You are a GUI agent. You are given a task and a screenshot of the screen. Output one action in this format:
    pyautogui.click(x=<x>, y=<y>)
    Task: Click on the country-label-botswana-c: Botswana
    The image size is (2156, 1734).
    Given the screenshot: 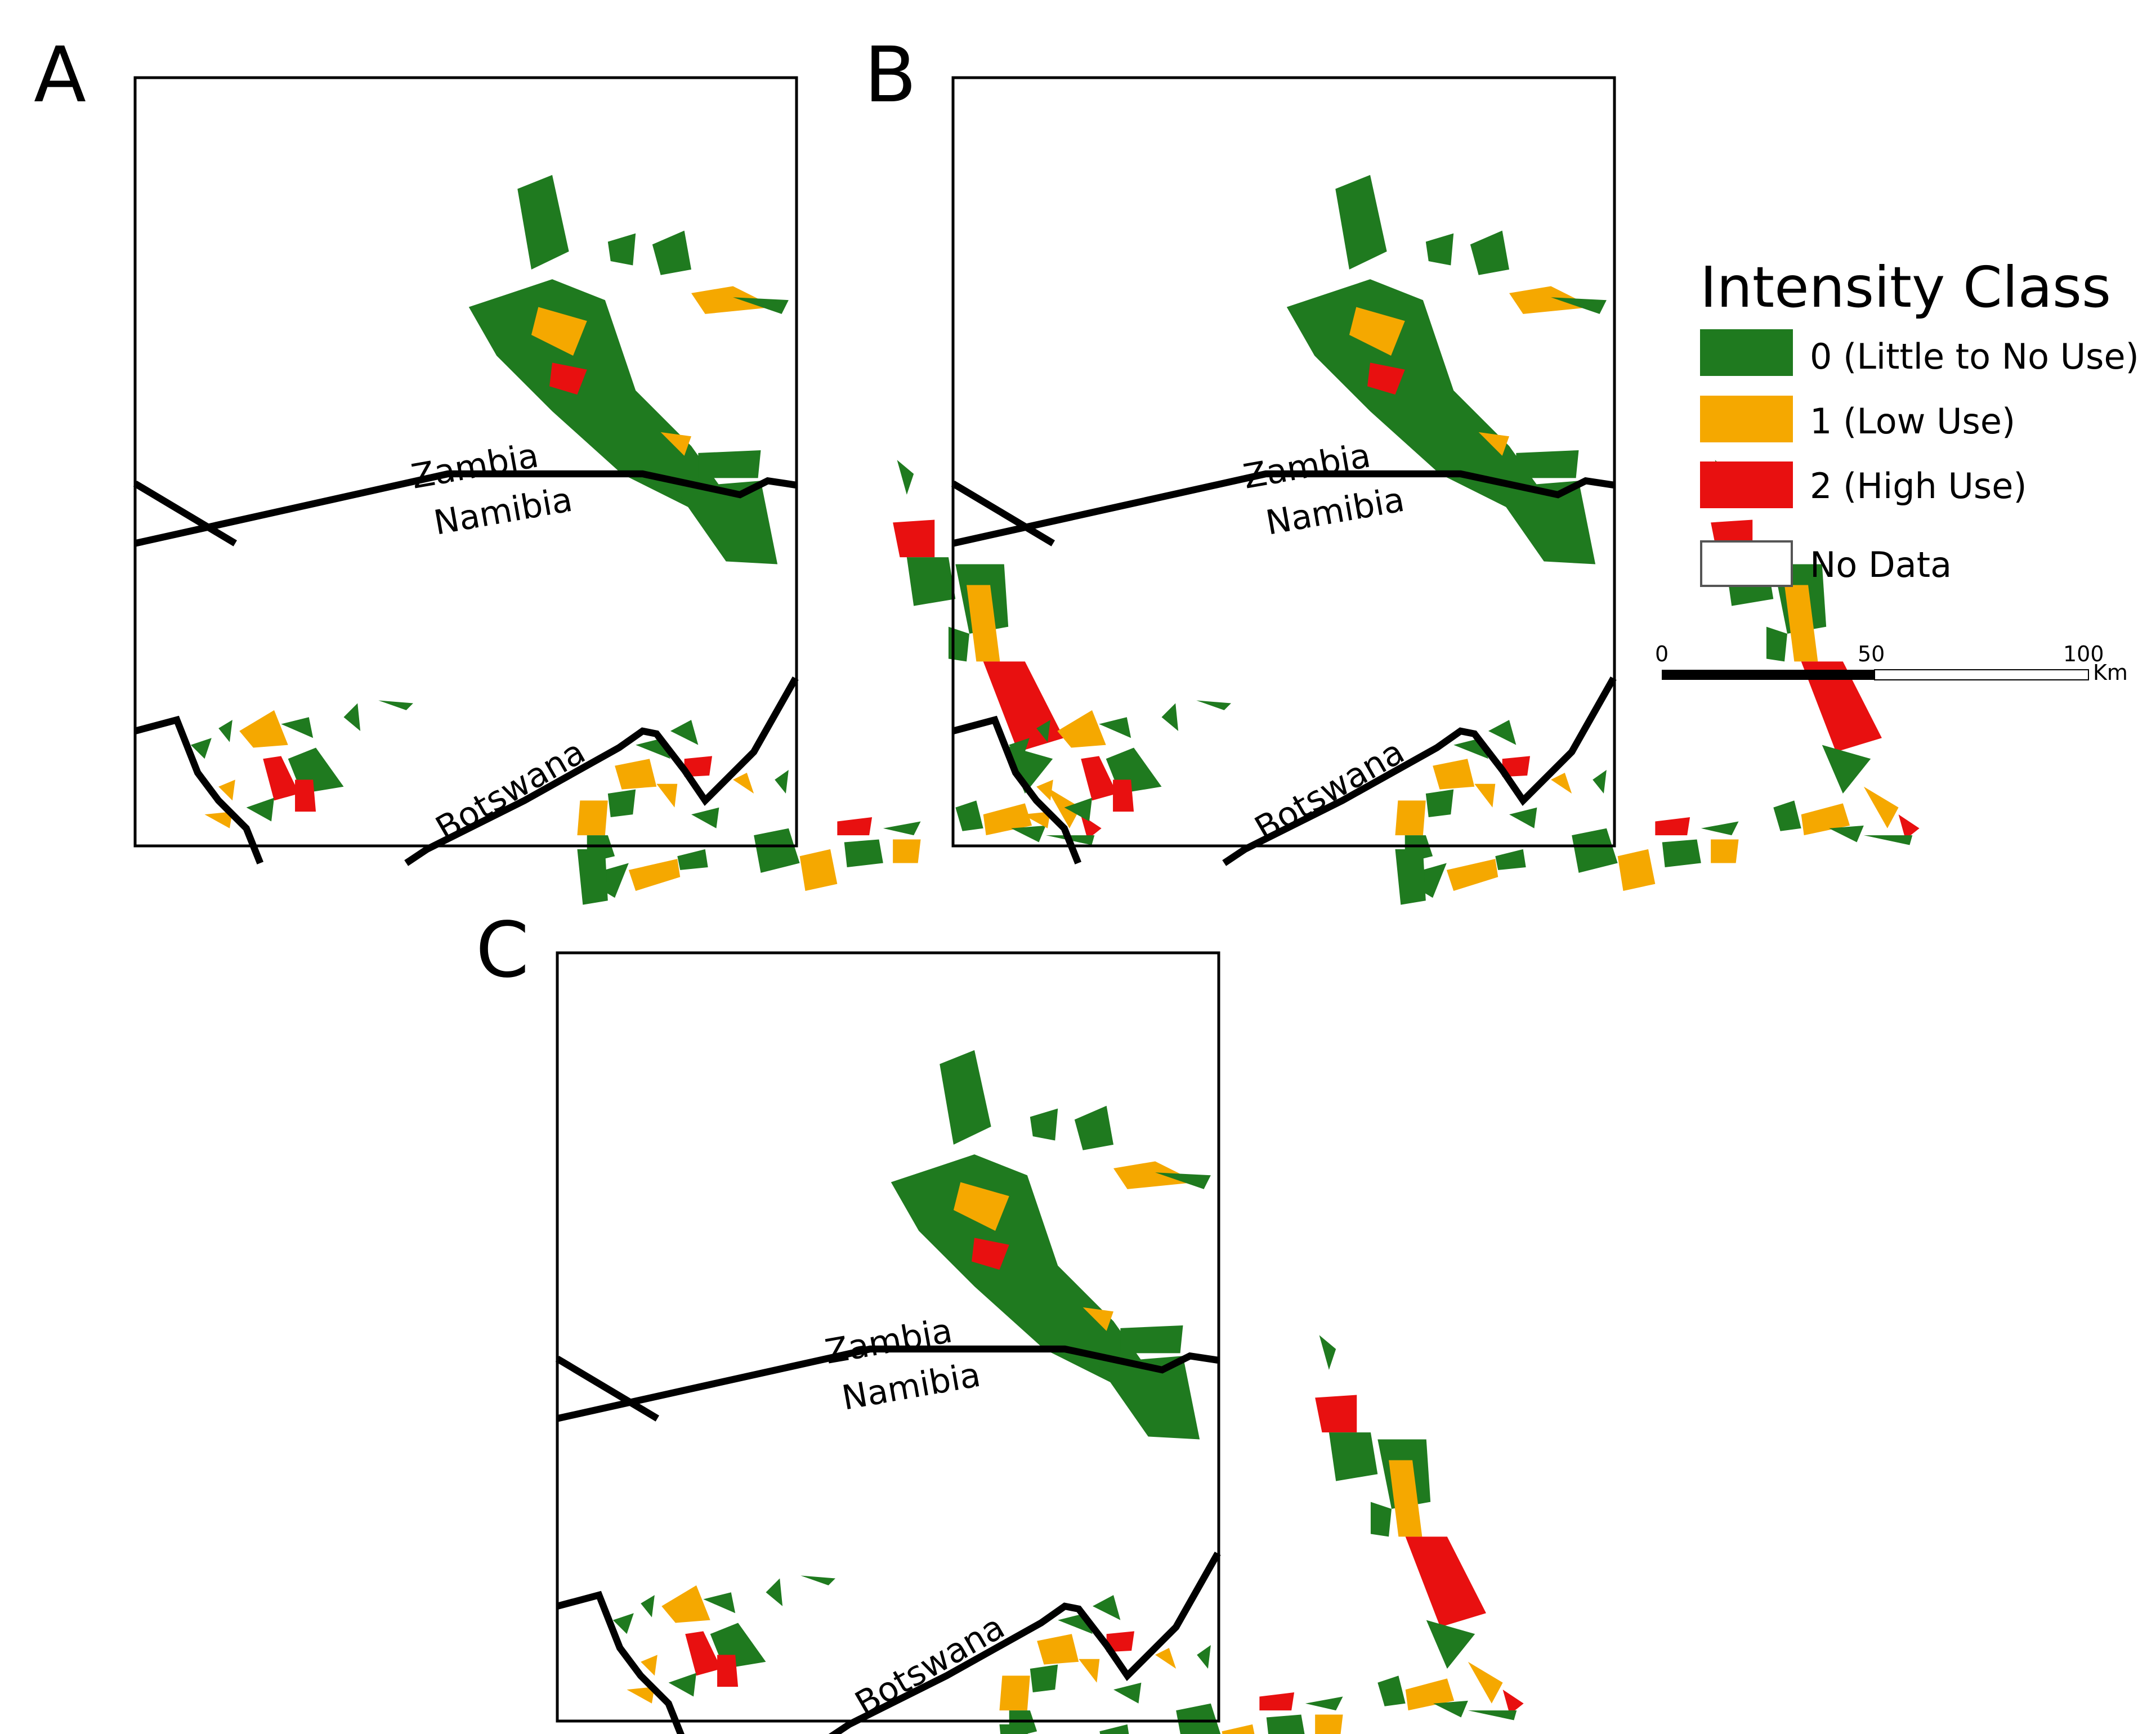 What is the action you would take?
    pyautogui.click(x=931, y=1665)
    